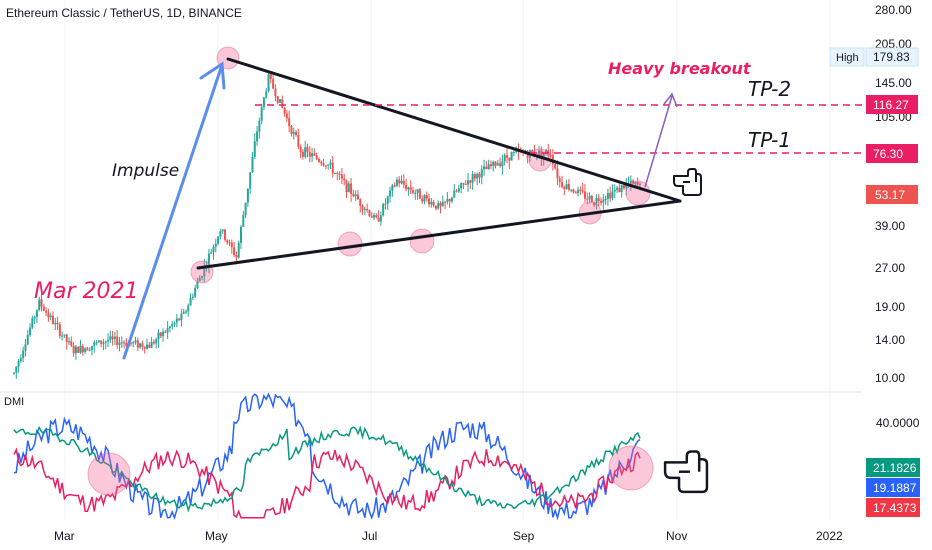 The height and width of the screenshot is (550, 932). I want to click on tp1-label: TP-1, so click(769, 140).